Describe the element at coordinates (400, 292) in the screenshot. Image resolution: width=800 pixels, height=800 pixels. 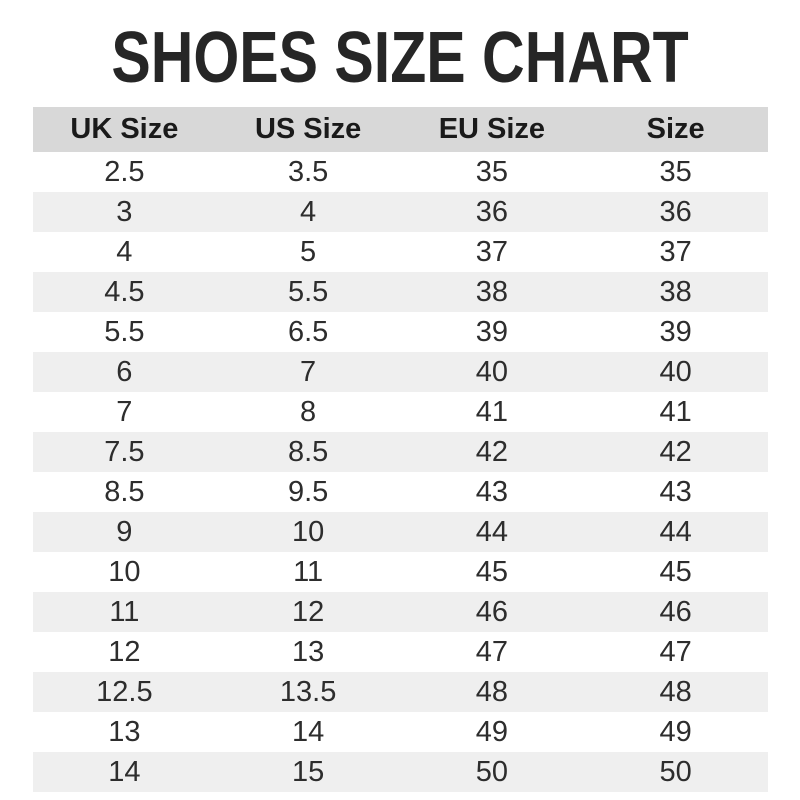
I see `table-row: 4.5 5.5 38 38` at that location.